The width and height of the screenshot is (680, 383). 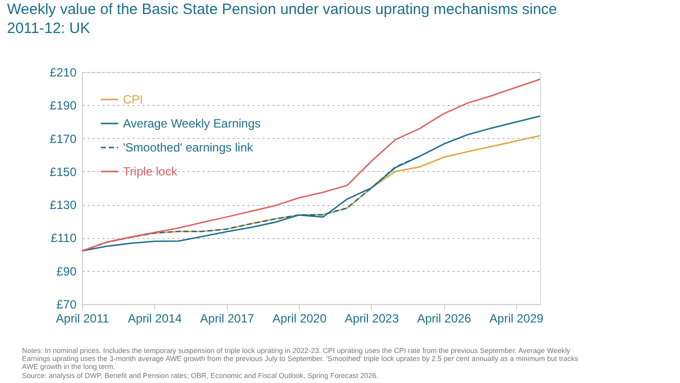 I want to click on x-tick-label: April 2023, so click(x=372, y=319).